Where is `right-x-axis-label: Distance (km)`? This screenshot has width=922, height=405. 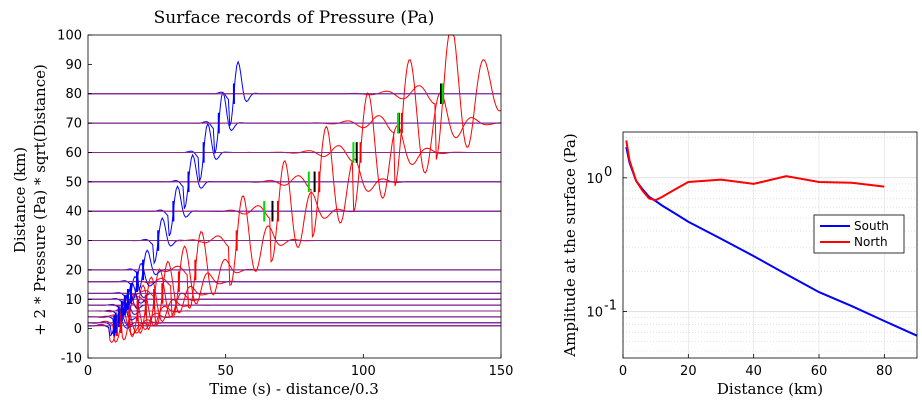
right-x-axis-label: Distance (km) is located at coordinates (770, 389).